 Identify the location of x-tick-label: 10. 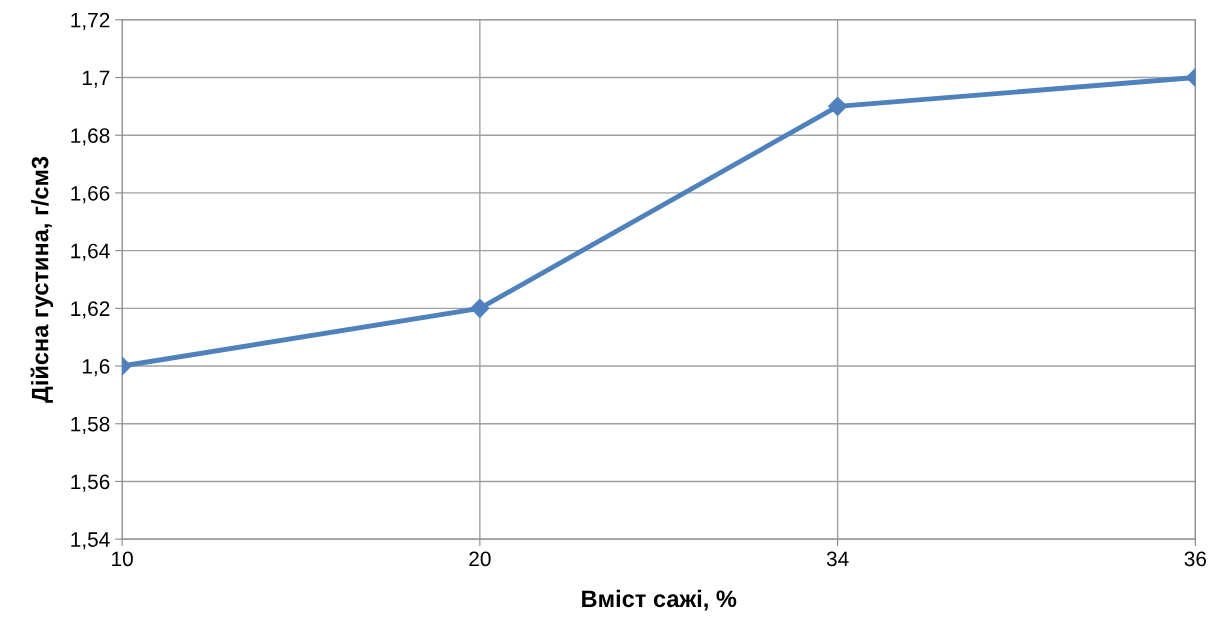
(122, 559).